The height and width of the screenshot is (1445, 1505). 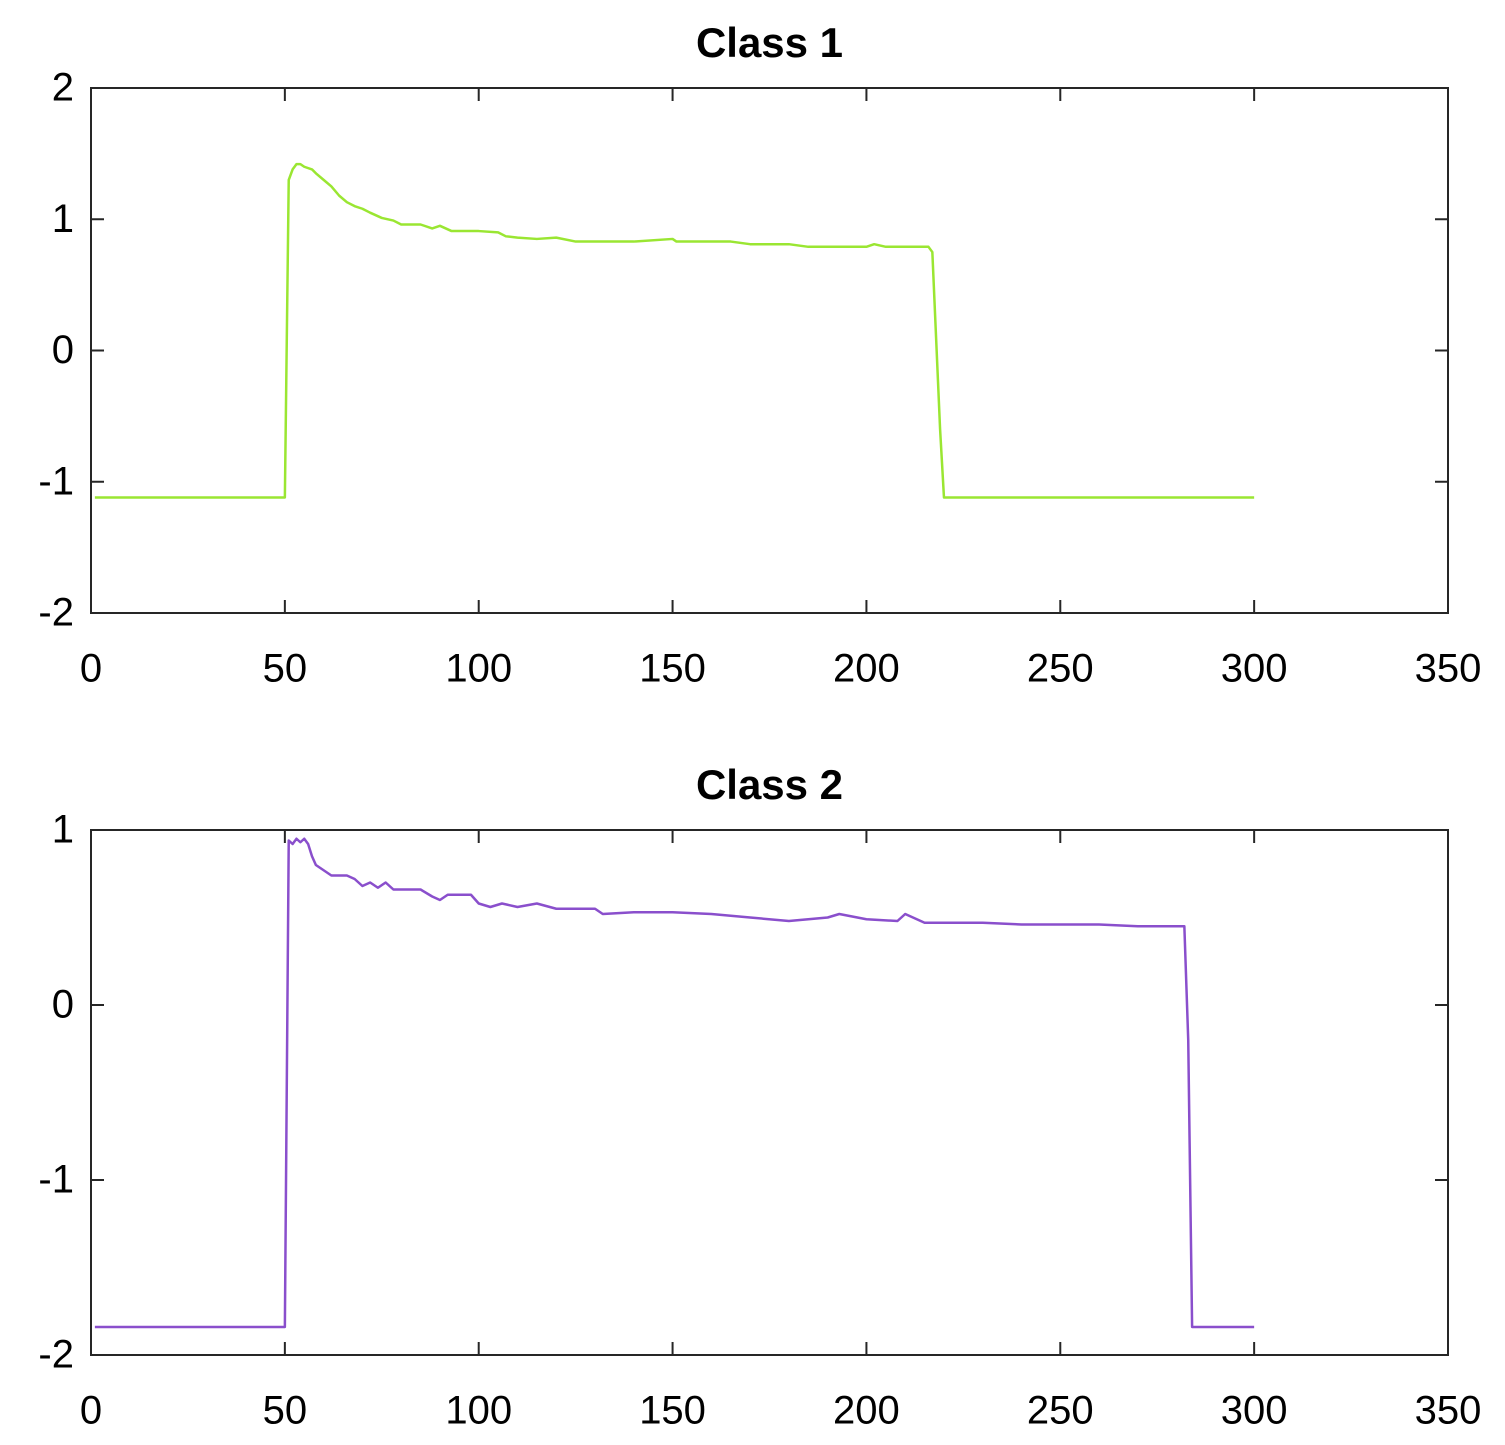 What do you see at coordinates (63, 88) in the screenshot?
I see `y-tick-label: 2` at bounding box center [63, 88].